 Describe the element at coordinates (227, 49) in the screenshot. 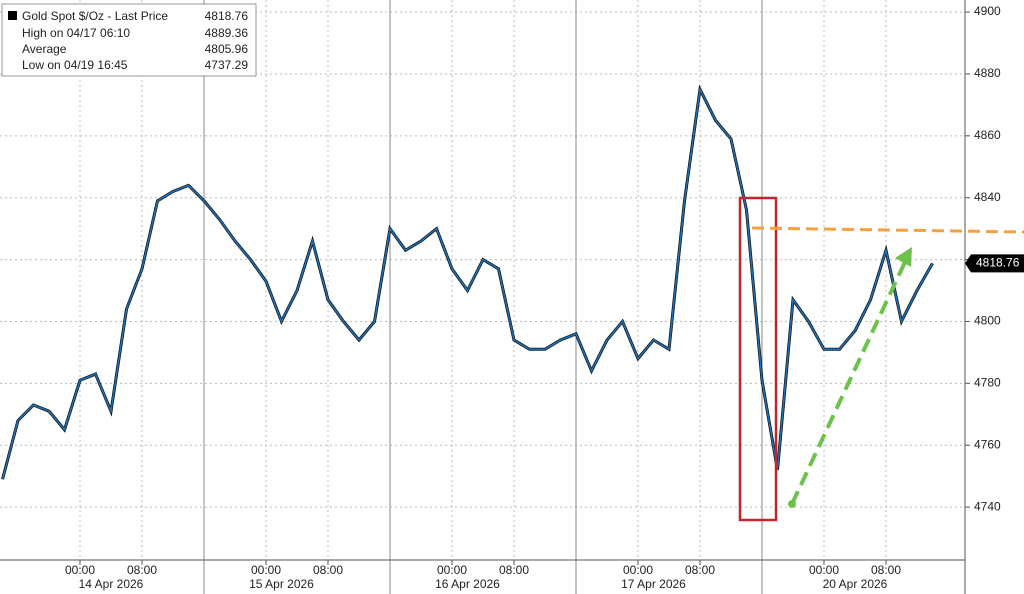

I see `legend-value: 4805.96` at that location.